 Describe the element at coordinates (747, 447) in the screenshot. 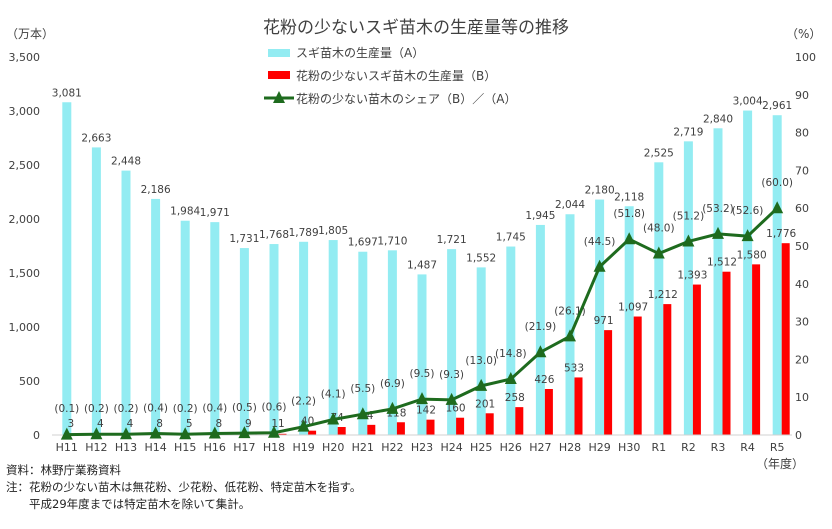

I see `x-tick-label: R4` at that location.